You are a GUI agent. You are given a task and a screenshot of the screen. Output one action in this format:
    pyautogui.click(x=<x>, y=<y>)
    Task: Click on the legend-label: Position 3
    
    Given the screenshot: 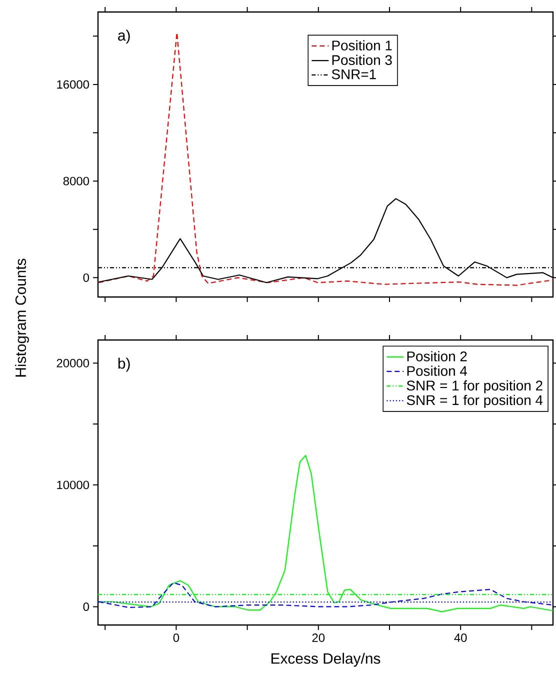 What is the action you would take?
    pyautogui.click(x=362, y=60)
    